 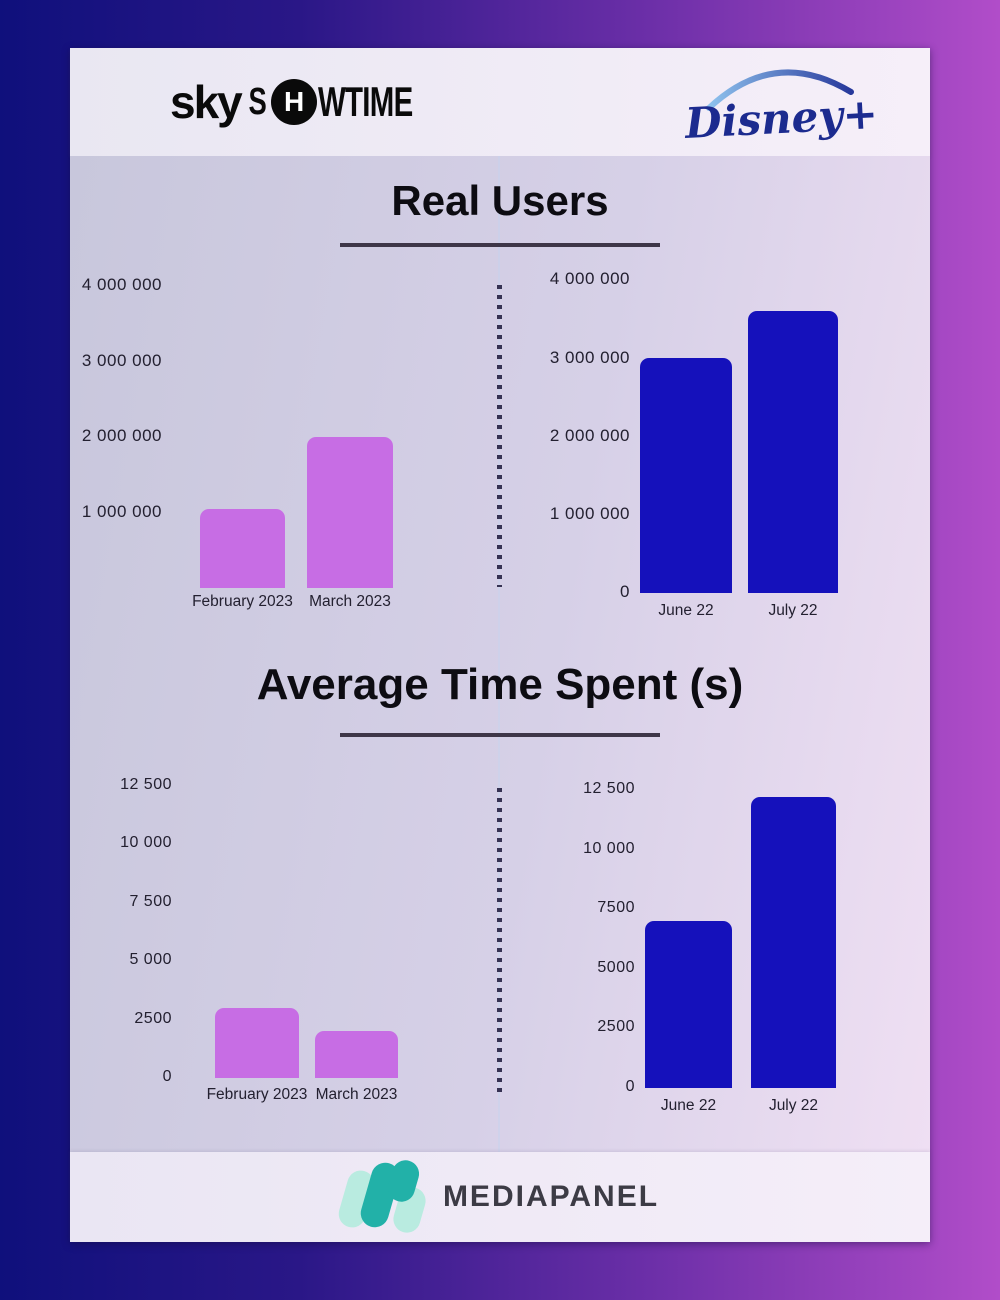 What do you see at coordinates (150, 901) in the screenshot?
I see `y-axis-tick-label: 7 500` at bounding box center [150, 901].